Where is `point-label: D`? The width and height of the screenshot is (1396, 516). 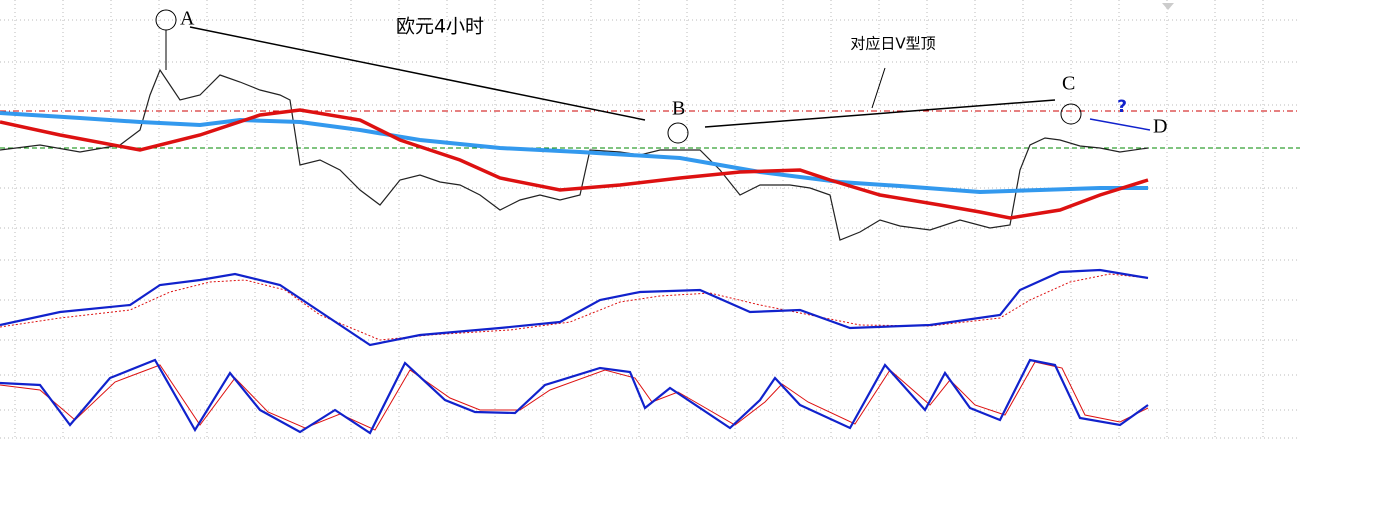
point-label: D is located at coordinates (1160, 127).